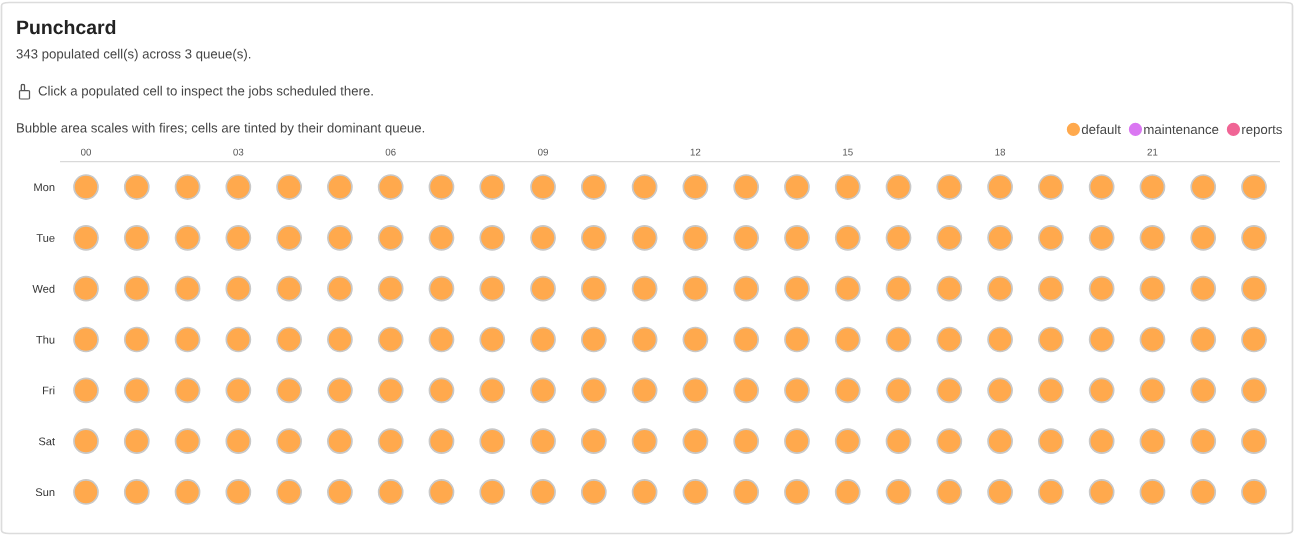 Image resolution: width=1295 pixels, height=536 pixels. I want to click on x-tick-label: 03, so click(238, 152).